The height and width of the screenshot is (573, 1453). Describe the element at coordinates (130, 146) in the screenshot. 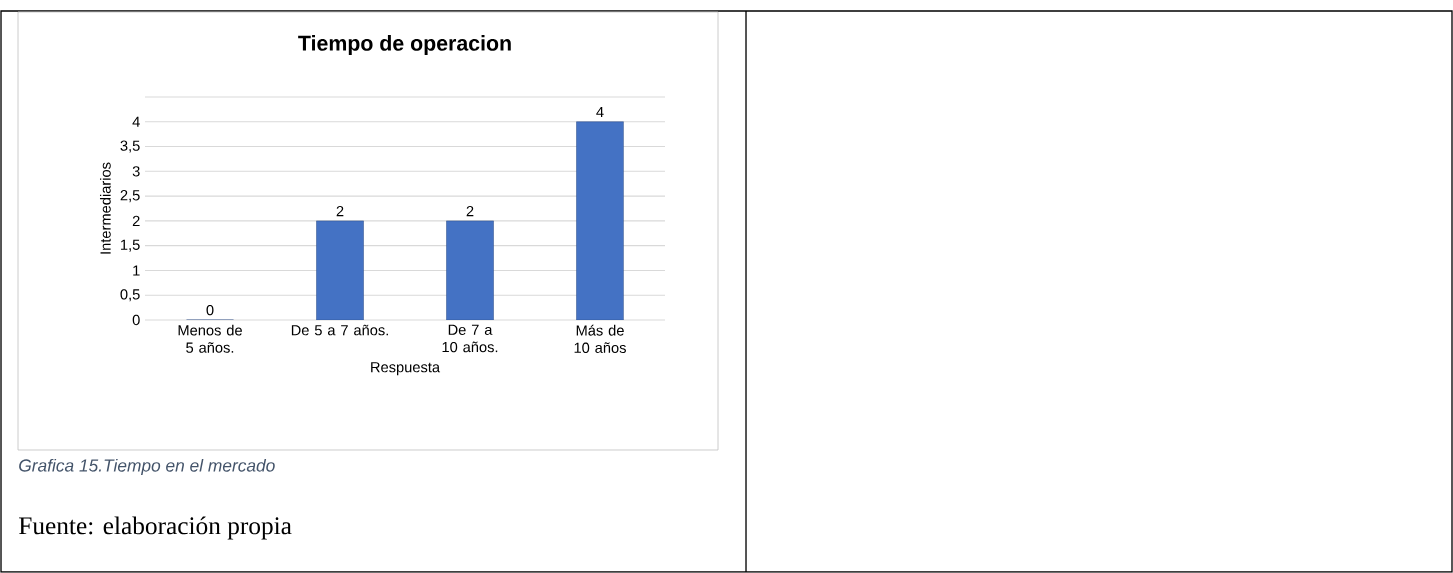

I see `y-tick-label: 3,5` at that location.